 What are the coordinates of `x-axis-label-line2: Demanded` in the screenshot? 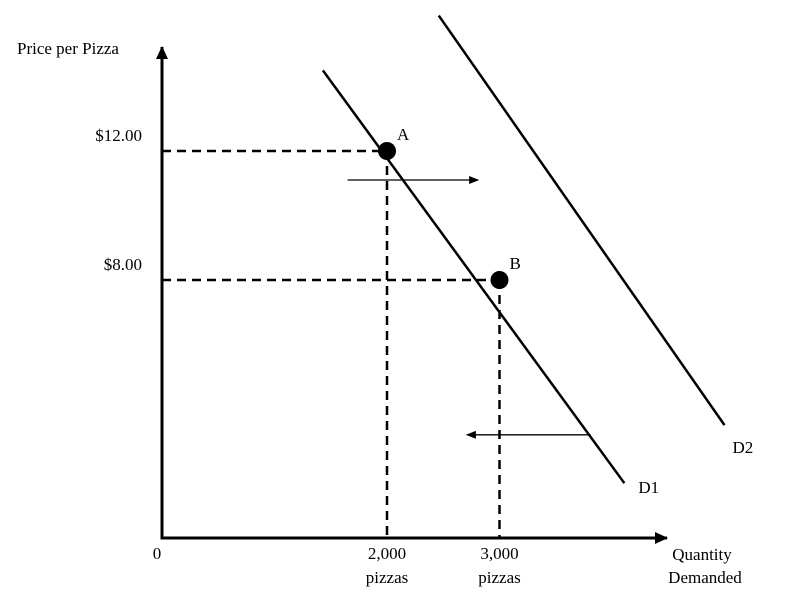 It's located at (705, 577).